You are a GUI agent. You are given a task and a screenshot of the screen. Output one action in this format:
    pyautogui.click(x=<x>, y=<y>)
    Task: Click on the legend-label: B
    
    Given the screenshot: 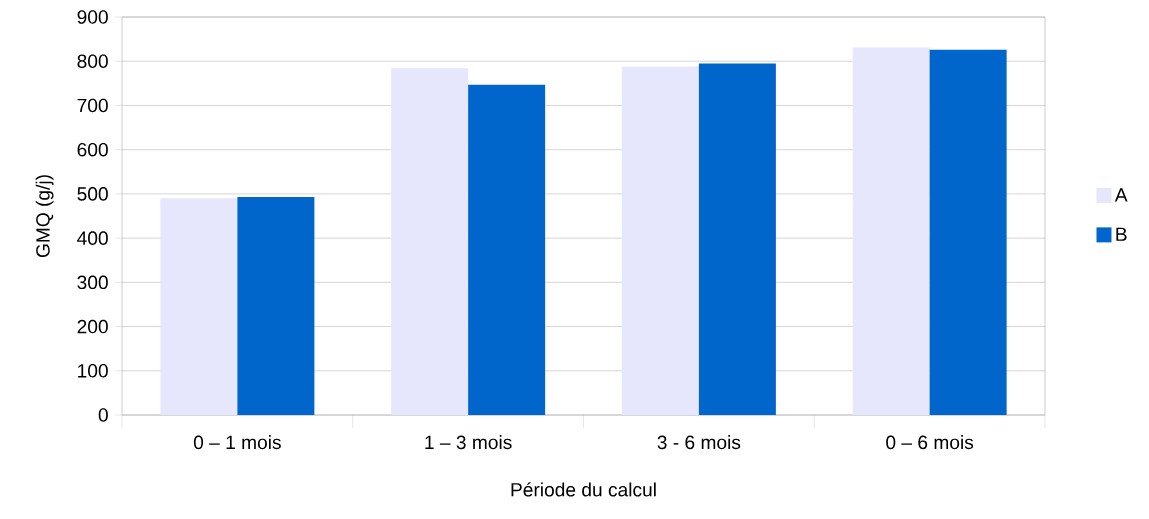 What is the action you would take?
    pyautogui.click(x=1121, y=234)
    